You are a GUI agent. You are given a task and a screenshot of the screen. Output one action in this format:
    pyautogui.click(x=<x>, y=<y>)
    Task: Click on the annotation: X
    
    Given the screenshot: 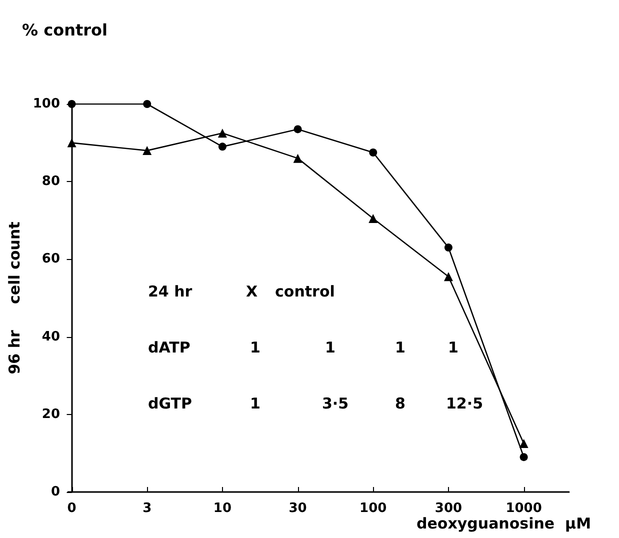 What is the action you would take?
    pyautogui.click(x=252, y=291)
    